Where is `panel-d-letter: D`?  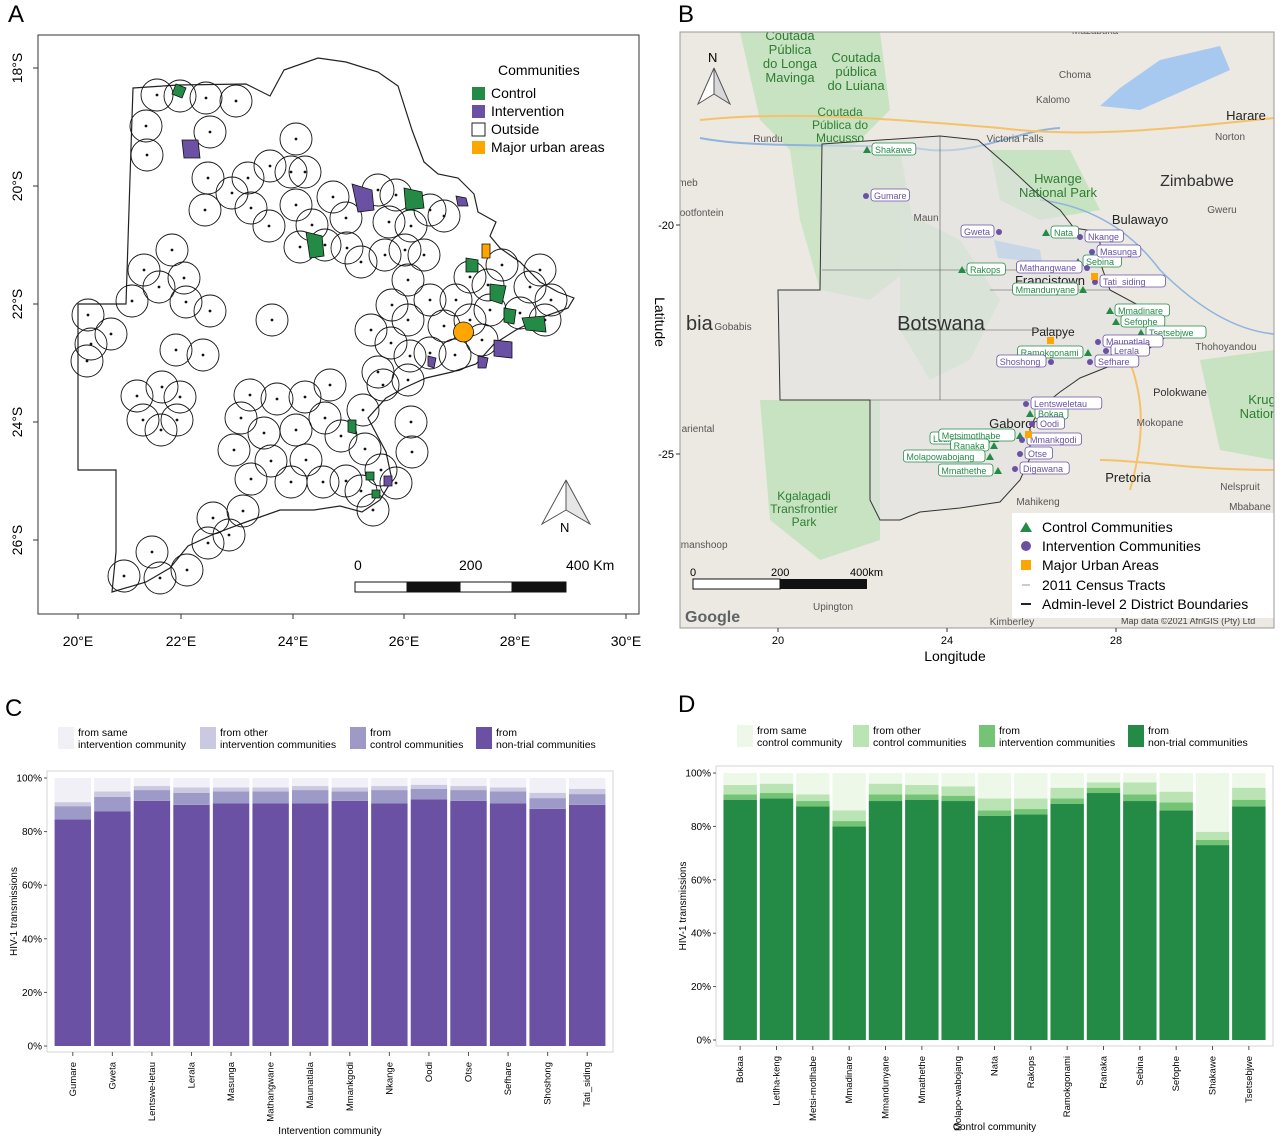
panel-d-letter: D is located at coordinates (686, 704).